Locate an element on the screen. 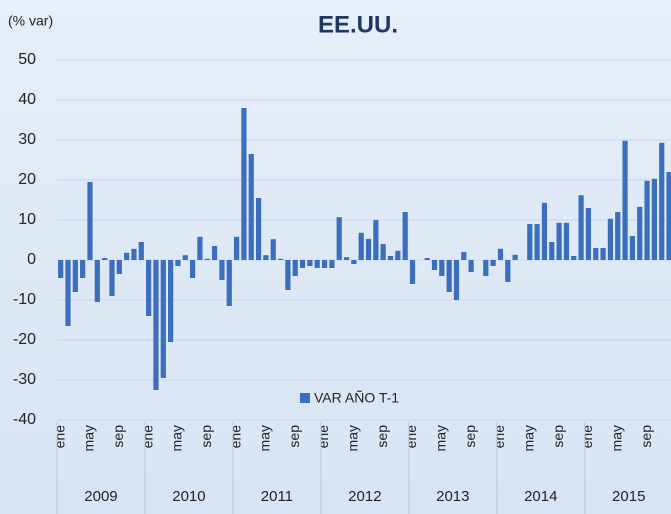 Image resolution: width=671 pixels, height=514 pixels. group-label: 2011 is located at coordinates (277, 496).